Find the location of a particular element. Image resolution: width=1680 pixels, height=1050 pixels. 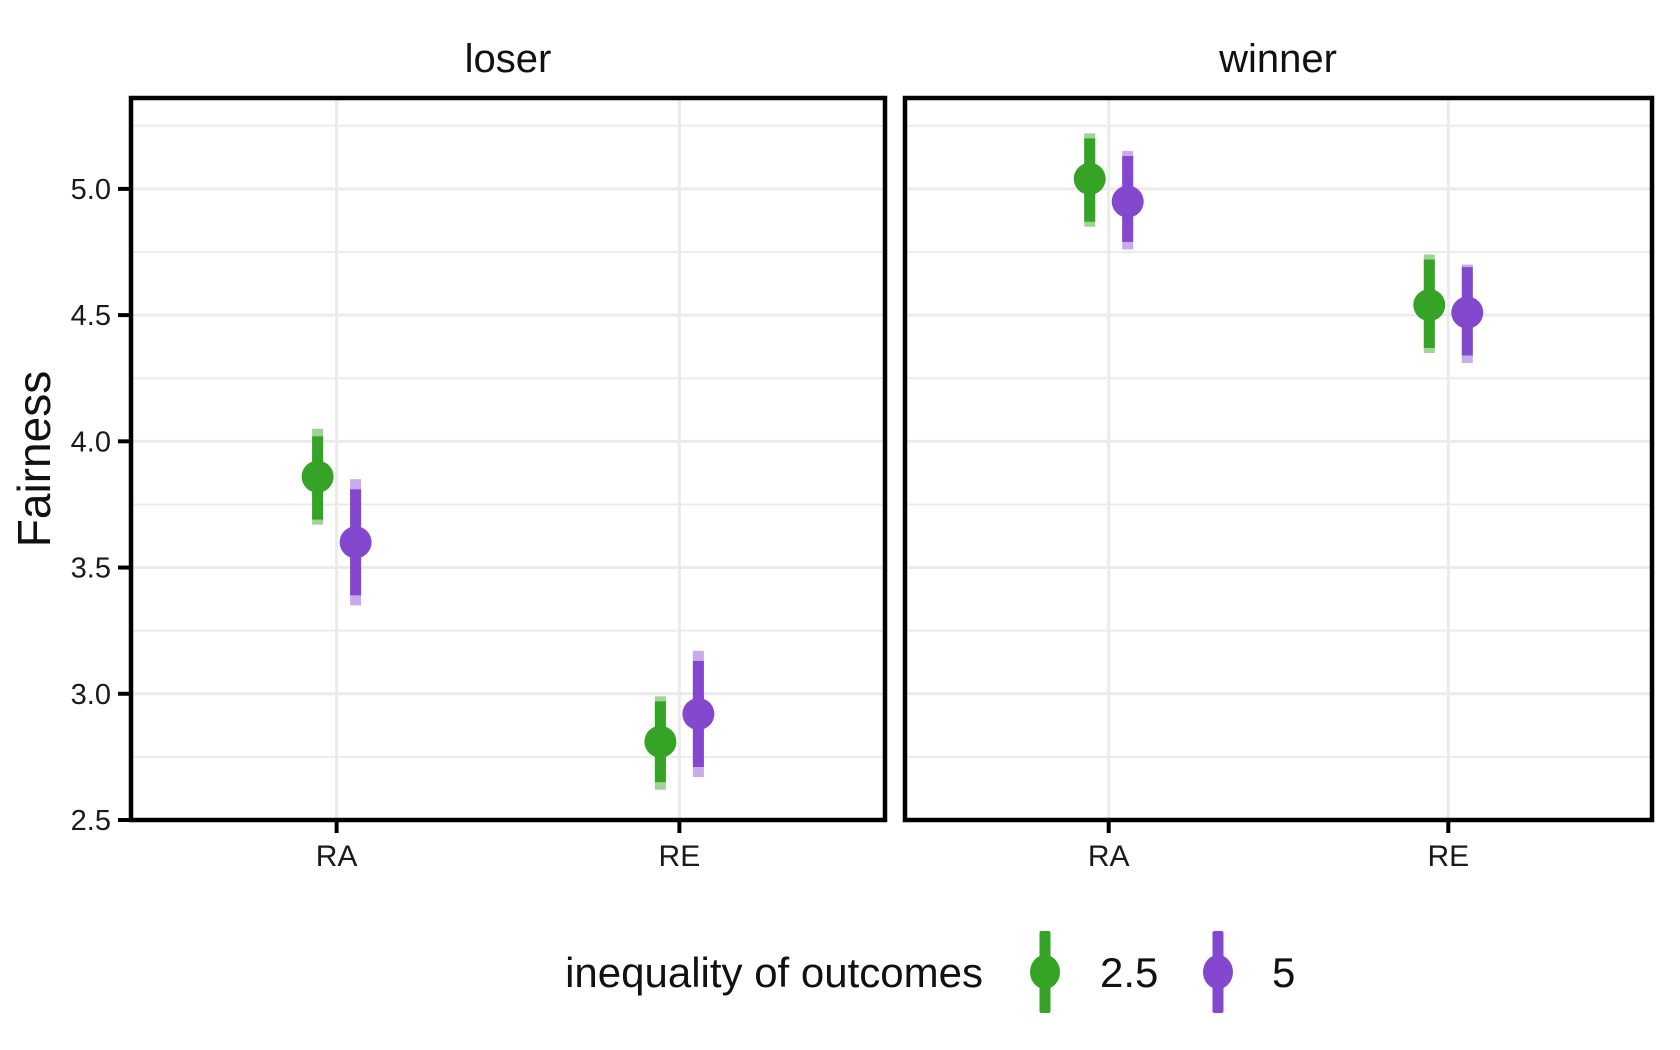

y-tick-label: 4.5 is located at coordinates (91, 316).